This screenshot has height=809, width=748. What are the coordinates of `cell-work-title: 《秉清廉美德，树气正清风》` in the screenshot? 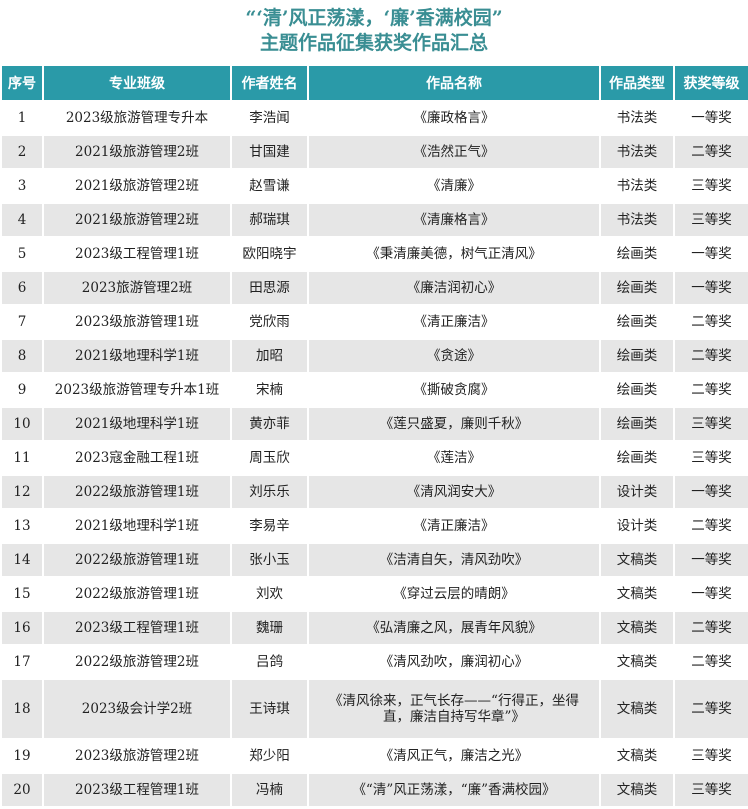 It's located at (454, 254).